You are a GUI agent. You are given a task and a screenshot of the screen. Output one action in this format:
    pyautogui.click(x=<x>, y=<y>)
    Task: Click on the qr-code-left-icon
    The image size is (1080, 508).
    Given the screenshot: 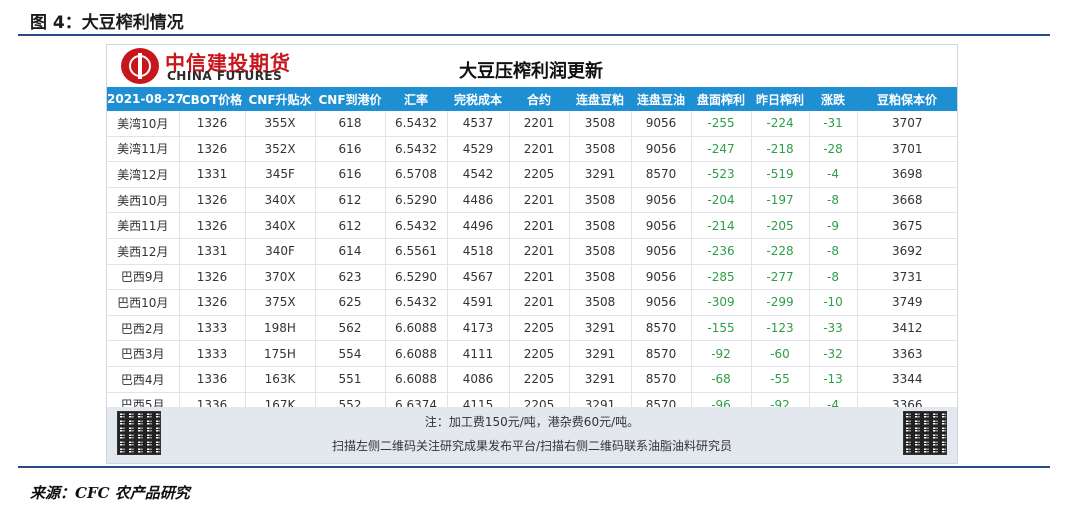 What is the action you would take?
    pyautogui.click(x=139, y=433)
    